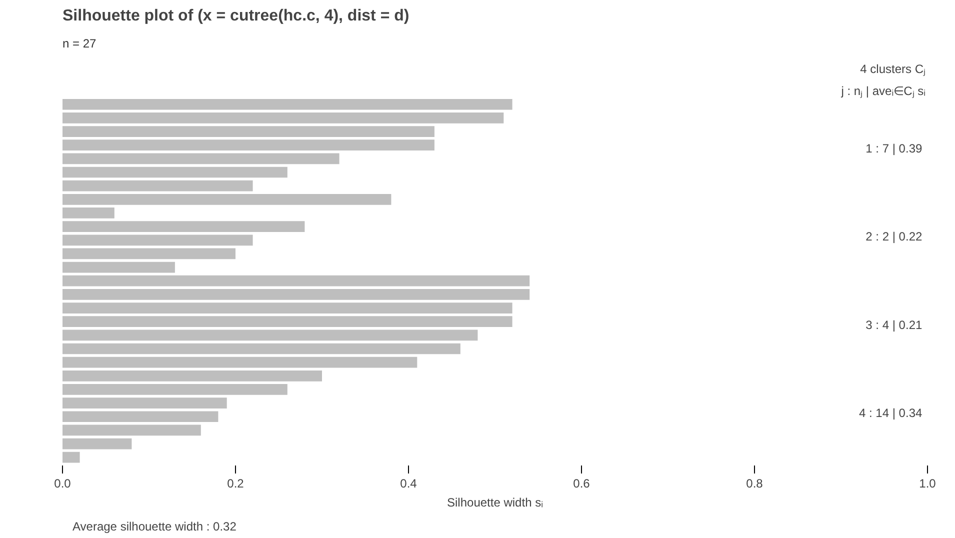  I want to click on annotation: 1 : 7 | 0.39, so click(894, 148).